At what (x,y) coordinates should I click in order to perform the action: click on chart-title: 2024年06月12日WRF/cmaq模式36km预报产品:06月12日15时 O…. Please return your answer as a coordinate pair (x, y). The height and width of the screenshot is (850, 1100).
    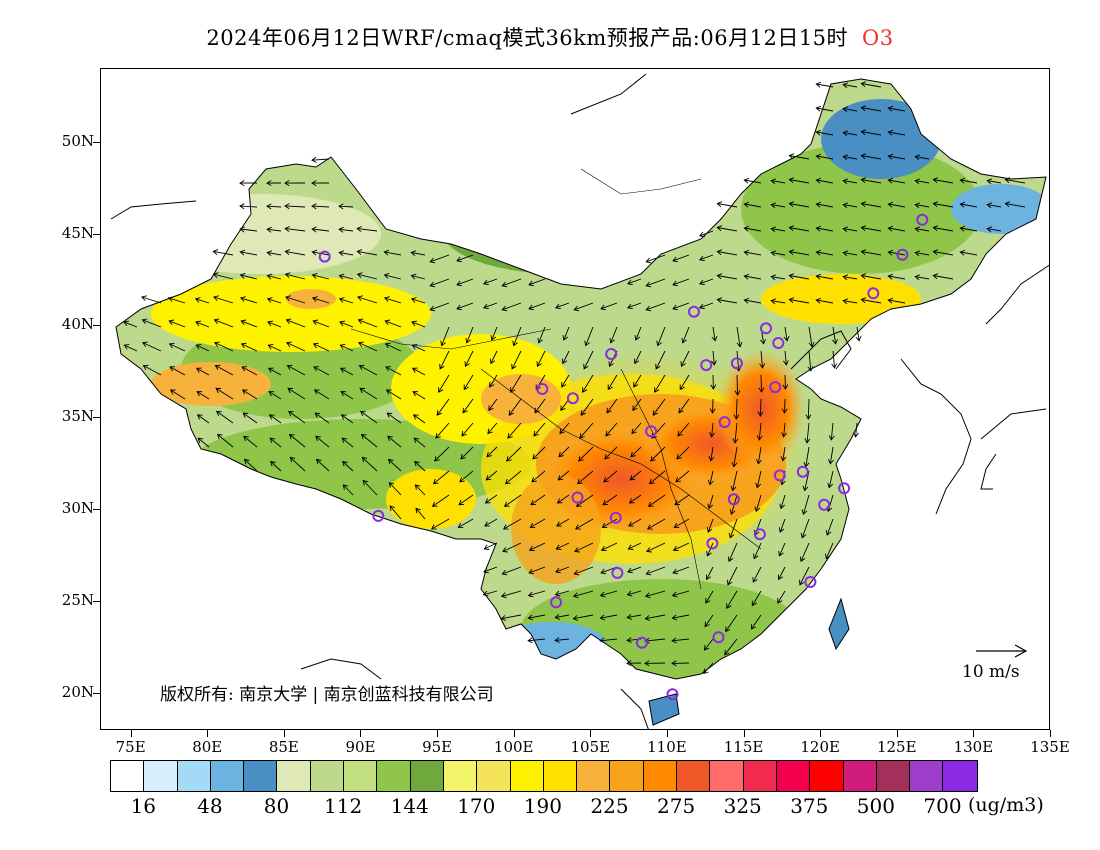
    Looking at the image, I should click on (550, 37).